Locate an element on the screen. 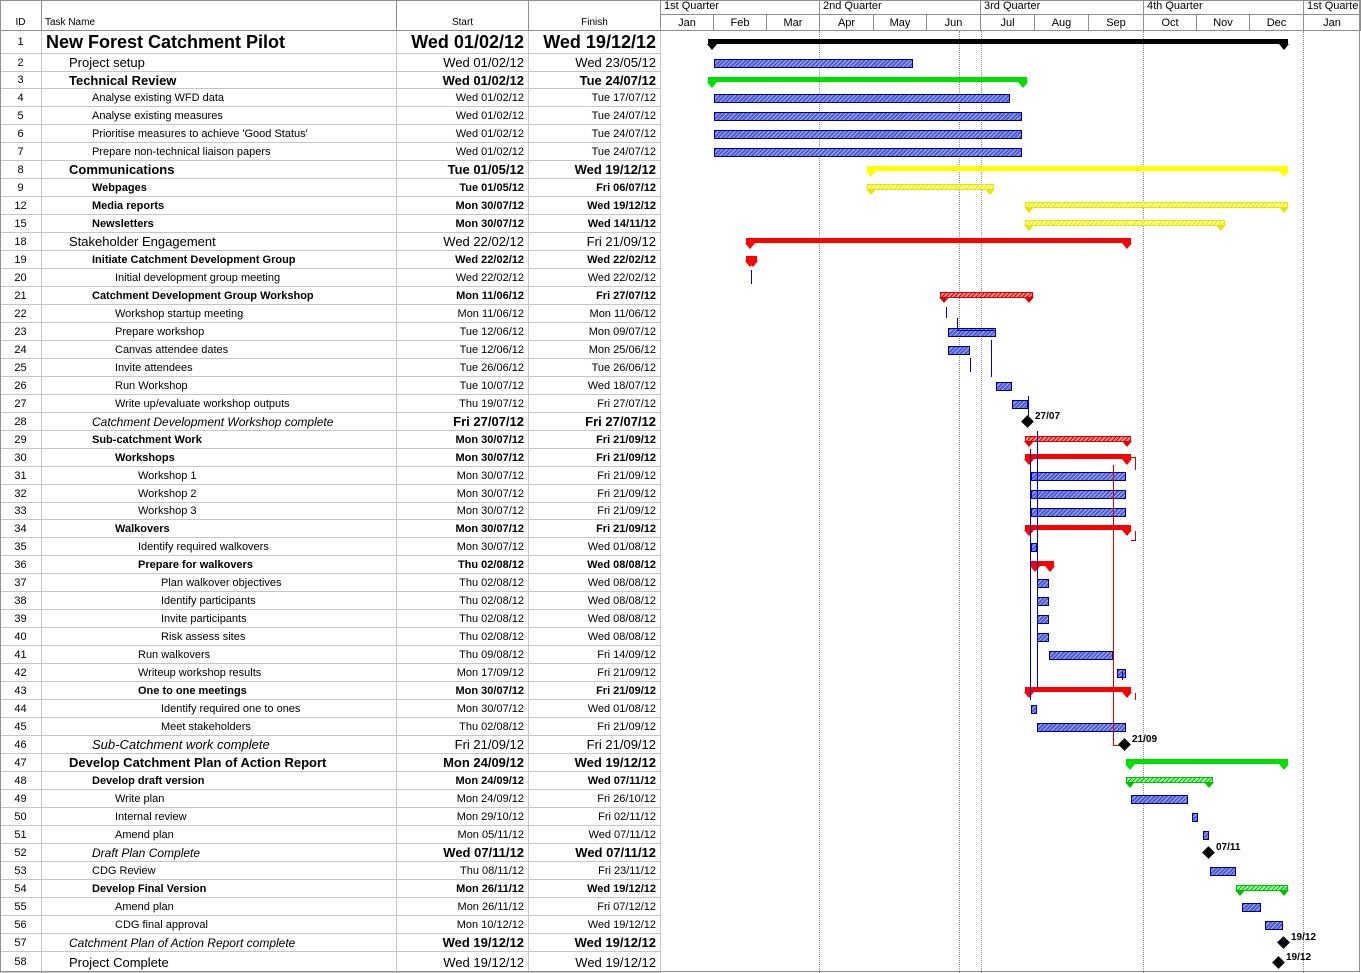 This screenshot has width=1361, height=973. task-row: 30 Workshops Mon 30/07/12 Fri 21/09/12 is located at coordinates (330, 458).